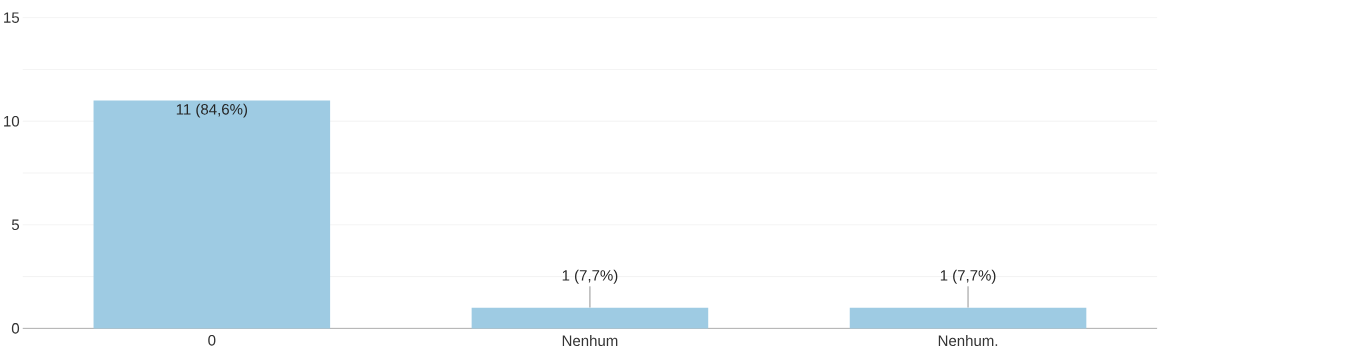 Image resolution: width=1355 pixels, height=364 pixels. Describe the element at coordinates (968, 341) in the screenshot. I see `x-tick-label: Nenhum.` at that location.